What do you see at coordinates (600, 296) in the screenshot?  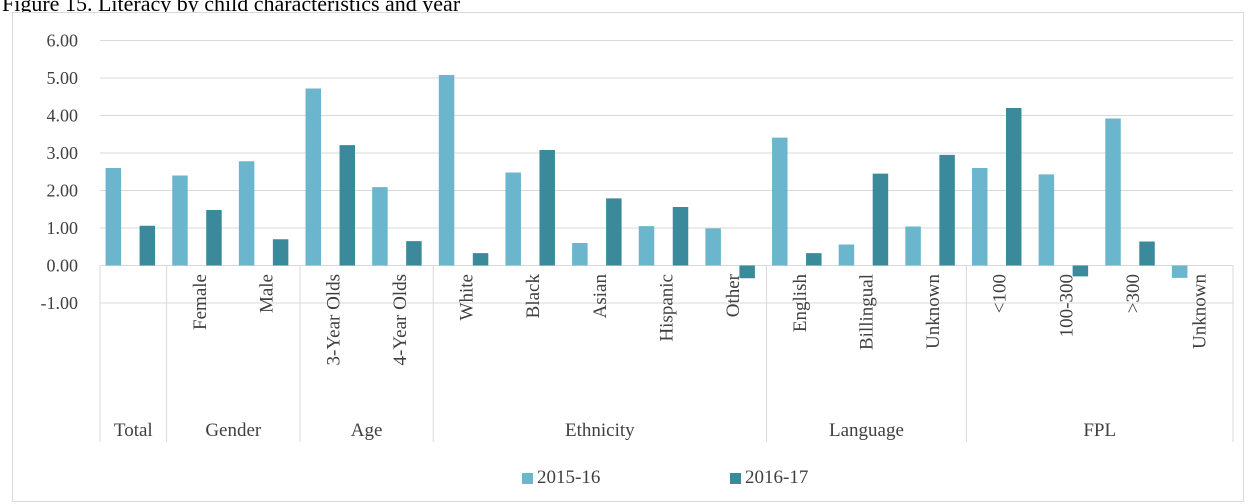 I see `category-label: Asian` at bounding box center [600, 296].